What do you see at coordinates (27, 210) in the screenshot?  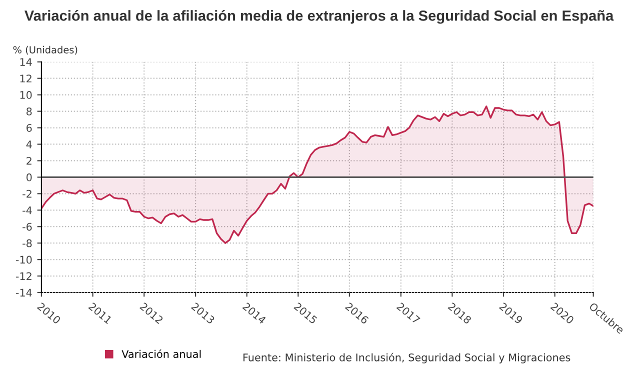 I see `y-tick-label: -4` at bounding box center [27, 210].